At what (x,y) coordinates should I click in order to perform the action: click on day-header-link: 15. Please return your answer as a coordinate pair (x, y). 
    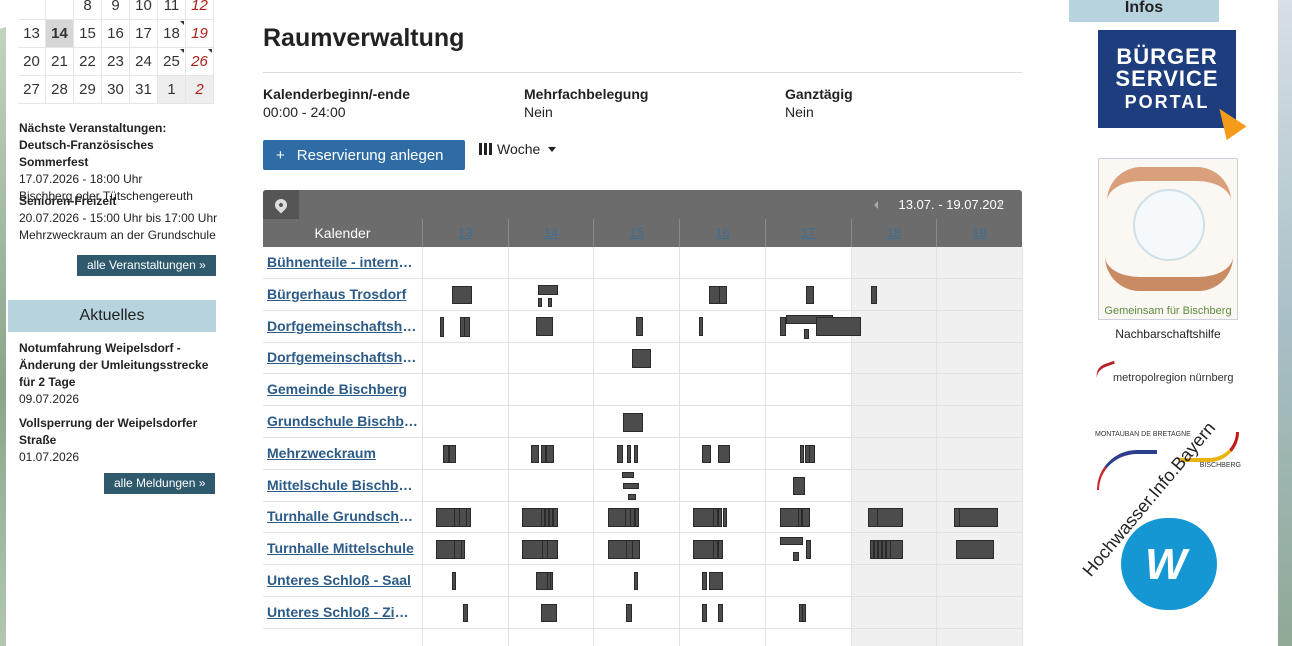
    Looking at the image, I should click on (636, 233).